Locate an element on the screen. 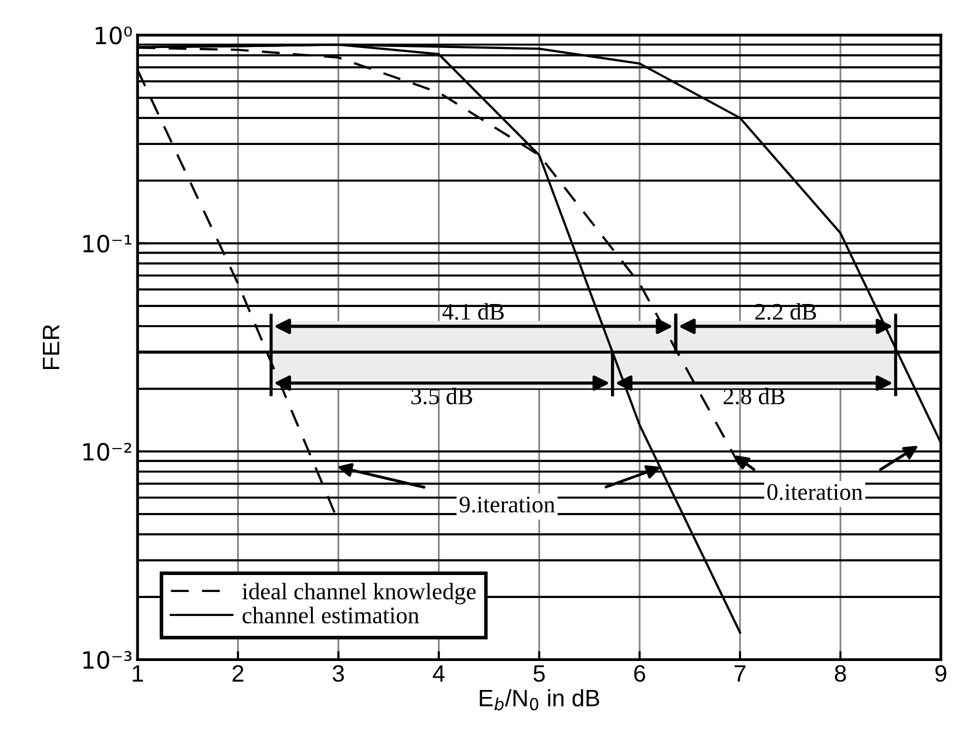 The height and width of the screenshot is (747, 962). x-tick-label: 6 is located at coordinates (640, 673).